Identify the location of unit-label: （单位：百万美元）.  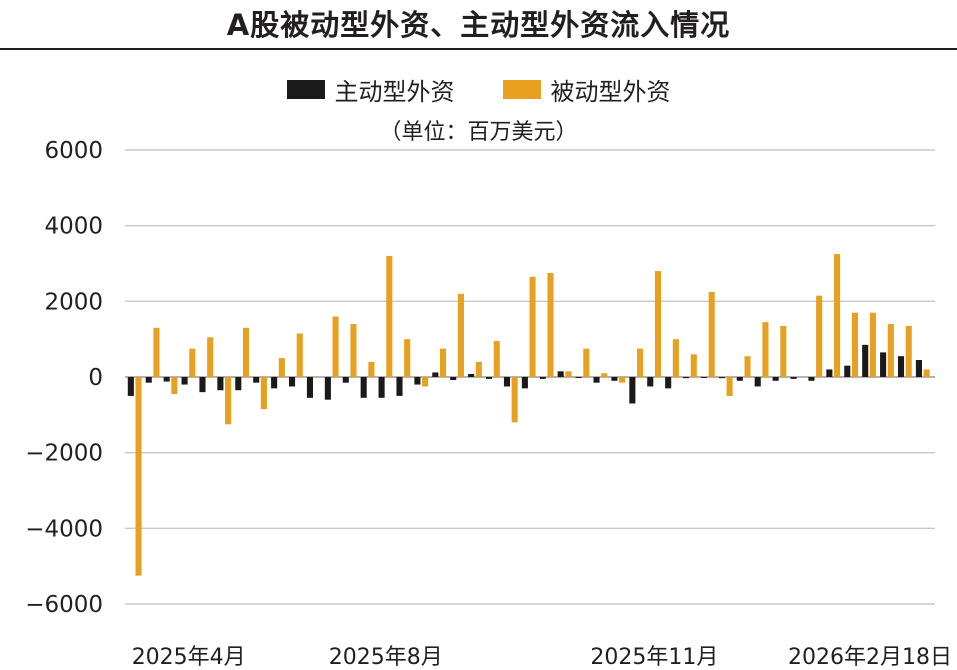
(478, 132).